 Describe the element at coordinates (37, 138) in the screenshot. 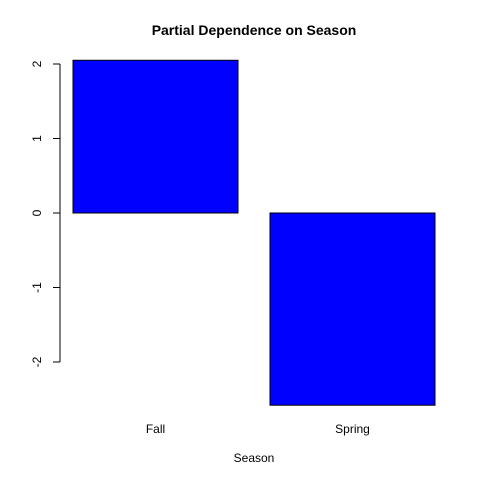

I see `y-tick-label: 1` at that location.